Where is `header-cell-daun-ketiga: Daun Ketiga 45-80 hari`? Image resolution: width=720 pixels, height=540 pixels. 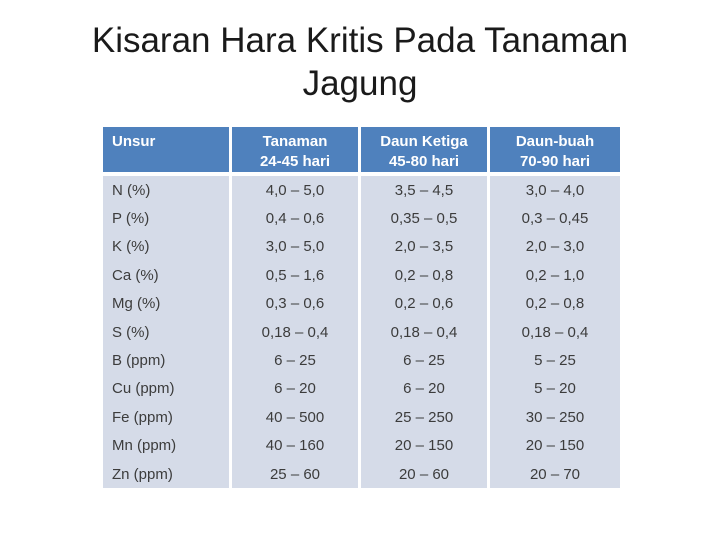
header-cell-daun-ketiga: Daun Ketiga 45-80 hari is located at coordinates (424, 149).